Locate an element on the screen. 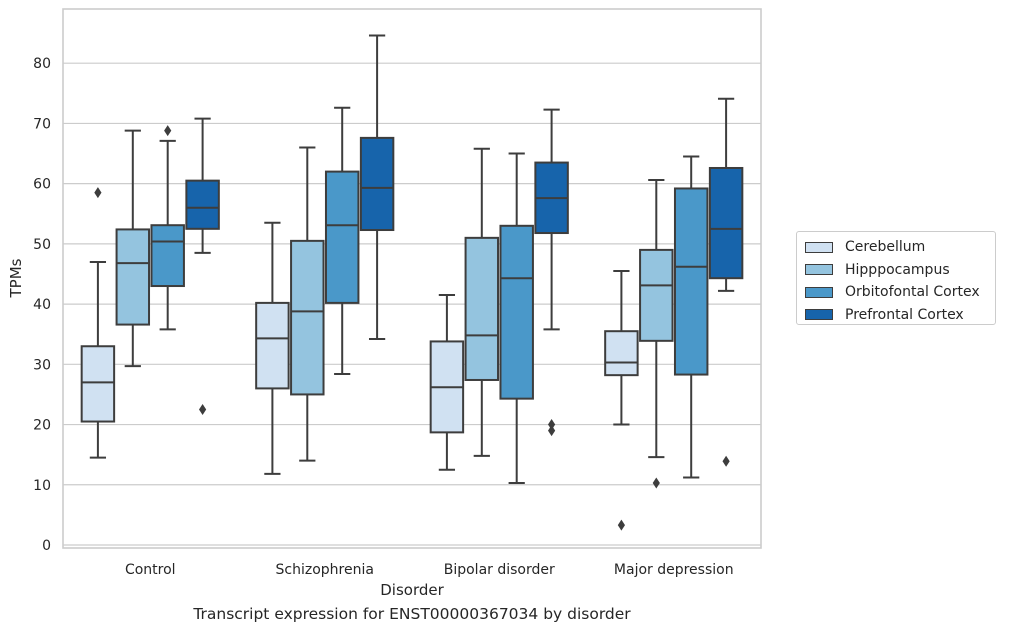 The image size is (1009, 634). legend-label-hipppocampus: Hipppocampus is located at coordinates (897, 269).